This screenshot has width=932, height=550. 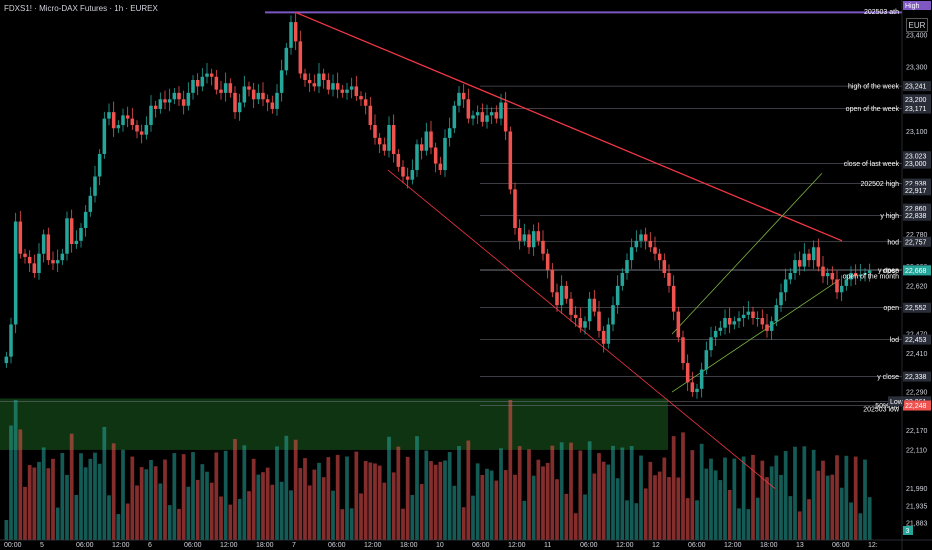 What do you see at coordinates (917, 25) in the screenshot?
I see `currency-button: EUR` at bounding box center [917, 25].